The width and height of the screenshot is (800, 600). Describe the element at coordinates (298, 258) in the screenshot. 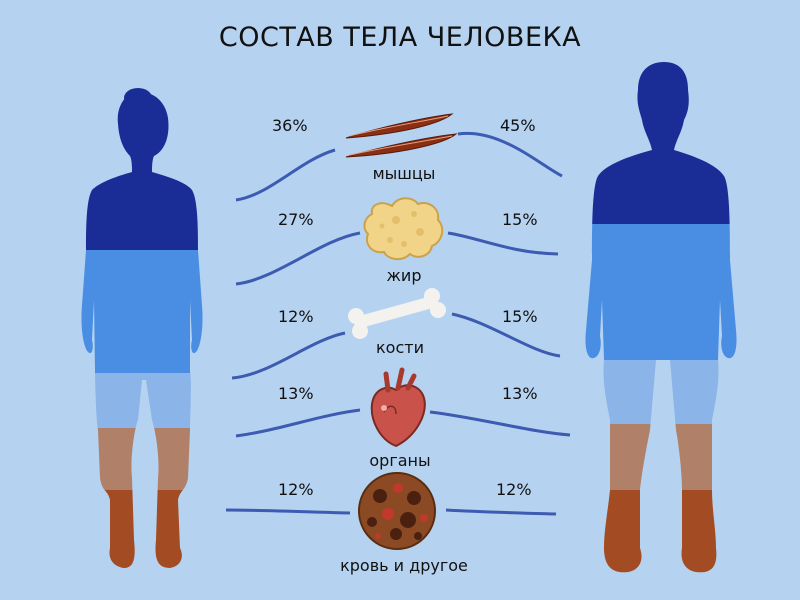

I see `connector-fat-left` at that location.